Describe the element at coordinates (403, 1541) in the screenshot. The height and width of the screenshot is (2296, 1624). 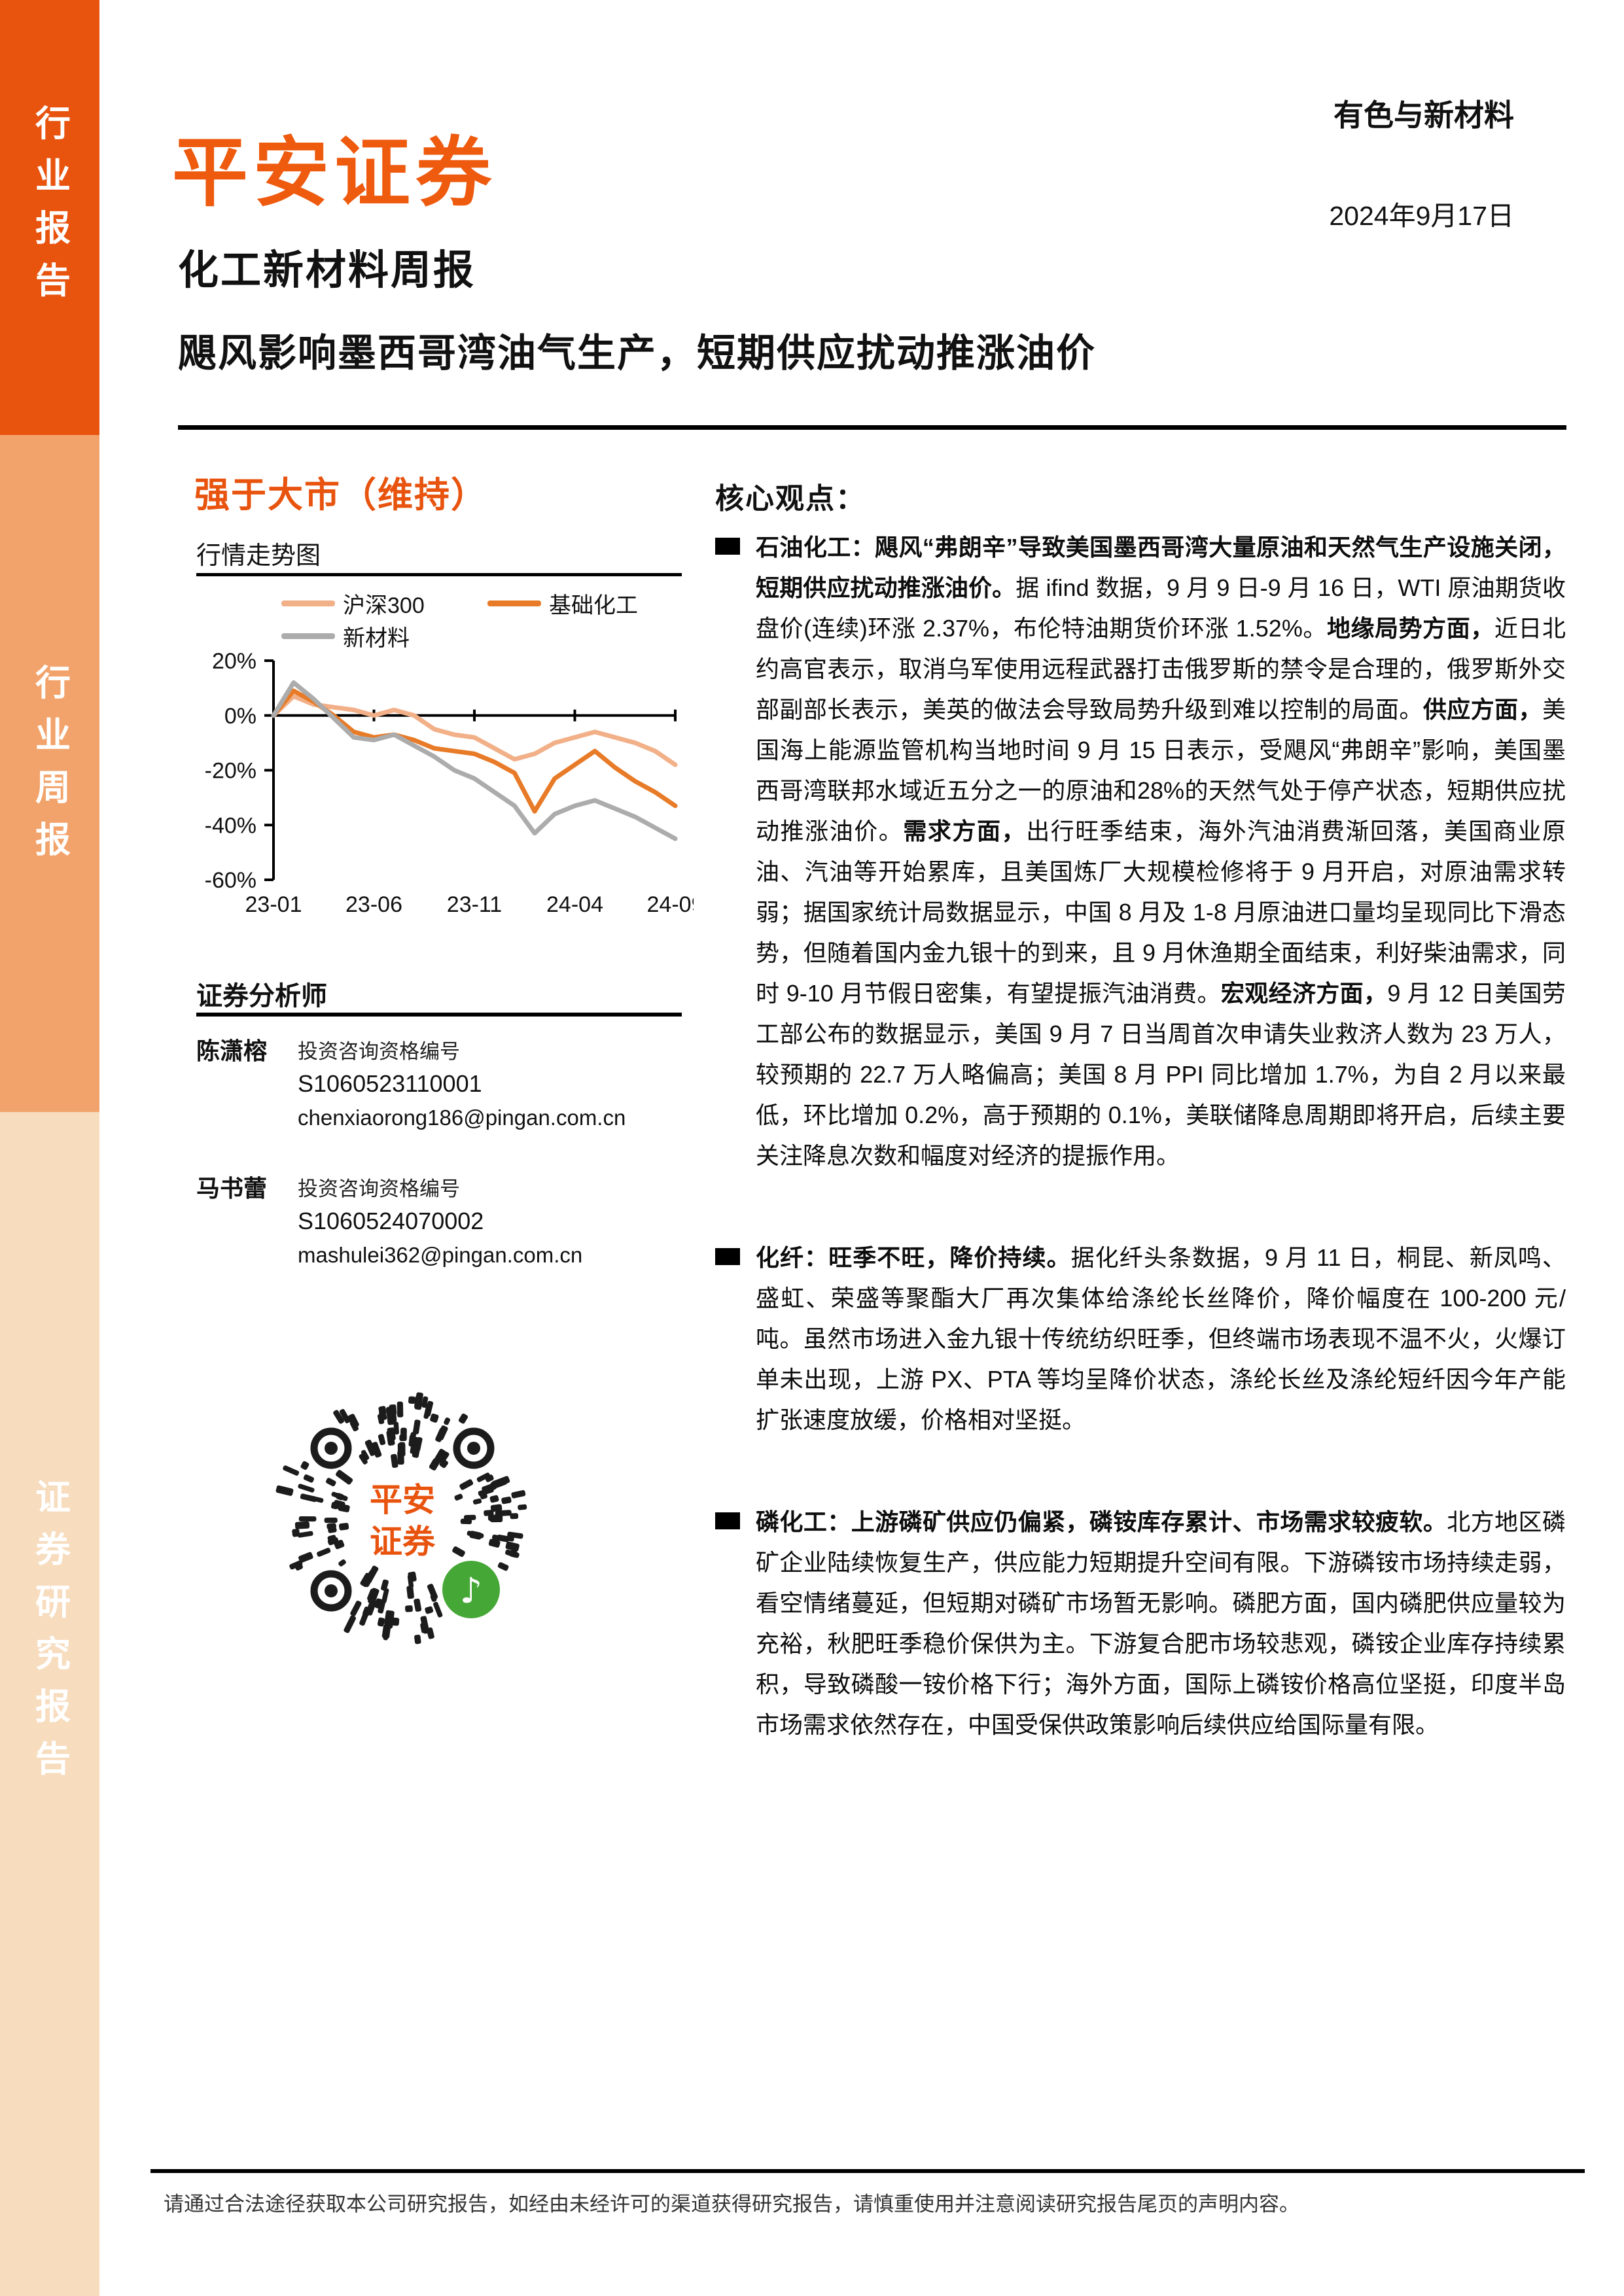
I see `svg-text: 证券` at that location.